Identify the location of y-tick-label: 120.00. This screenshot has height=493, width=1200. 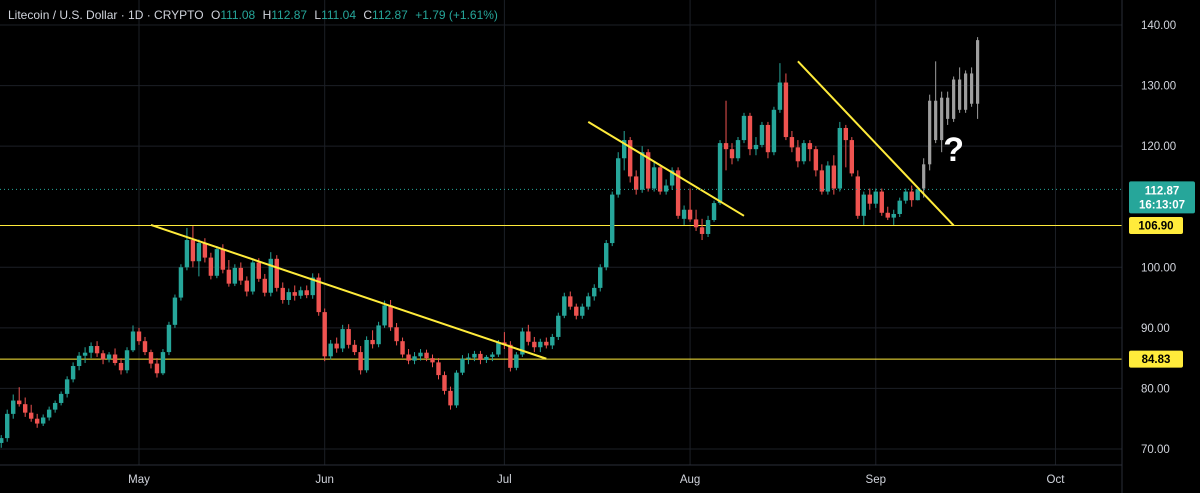
(1158, 147).